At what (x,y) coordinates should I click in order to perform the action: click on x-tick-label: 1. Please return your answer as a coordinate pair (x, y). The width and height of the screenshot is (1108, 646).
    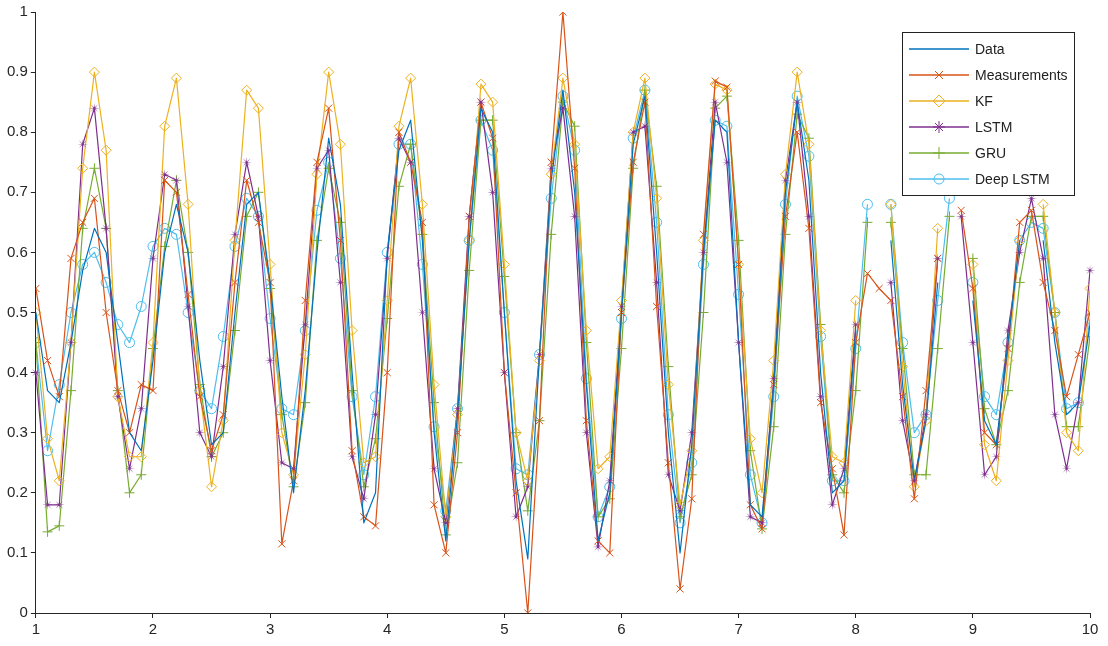
    Looking at the image, I should click on (36, 629).